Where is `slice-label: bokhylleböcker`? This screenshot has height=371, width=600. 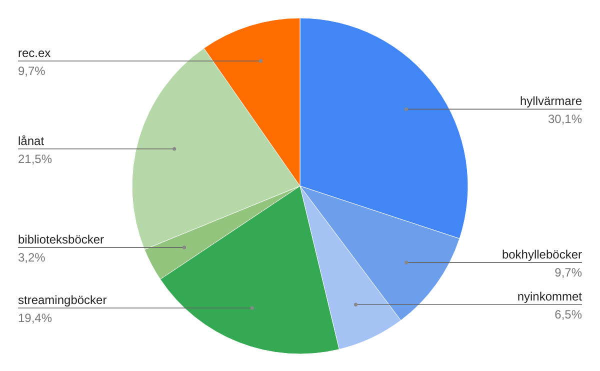
slice-label: bokhylleböcker is located at coordinates (542, 254).